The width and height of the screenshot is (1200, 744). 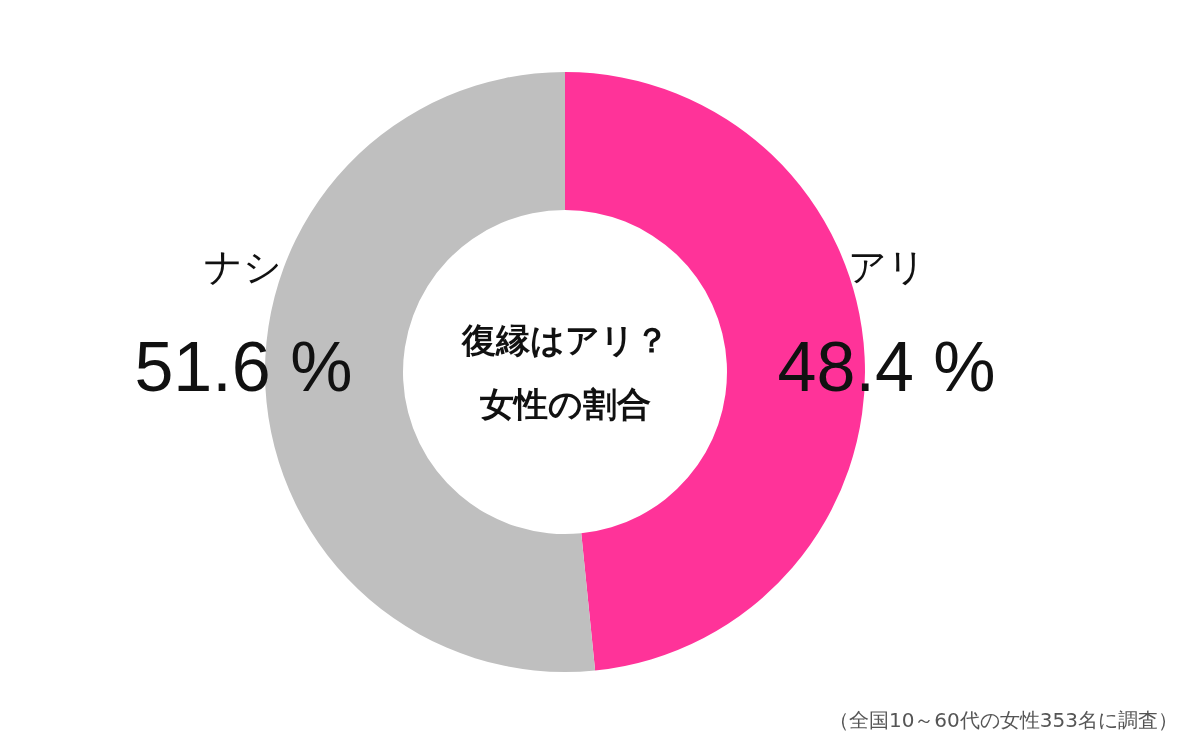 I want to click on text: 復縁はアリ？女性の割合, so click(x=565, y=372).